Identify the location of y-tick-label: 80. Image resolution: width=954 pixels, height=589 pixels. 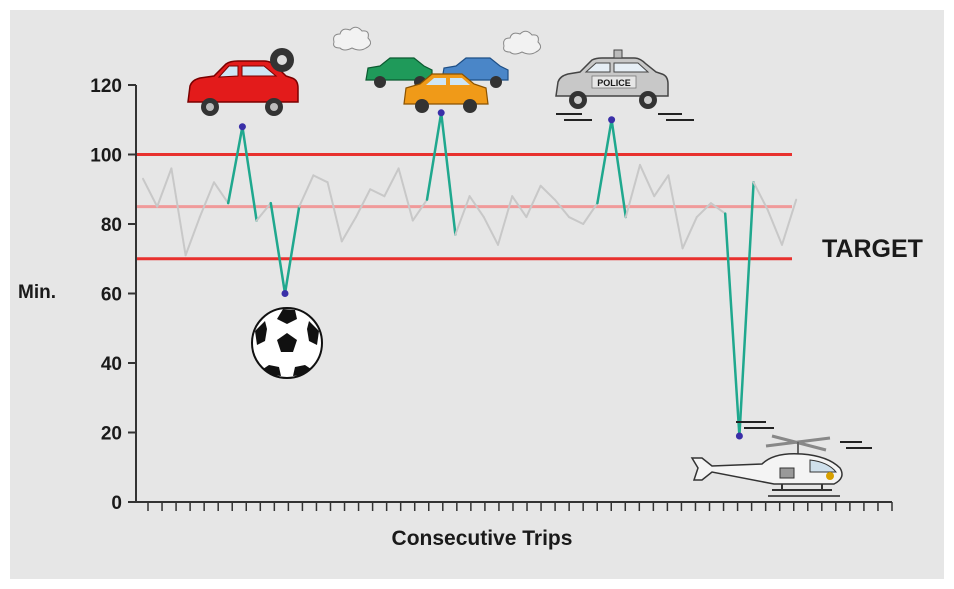
(111, 225).